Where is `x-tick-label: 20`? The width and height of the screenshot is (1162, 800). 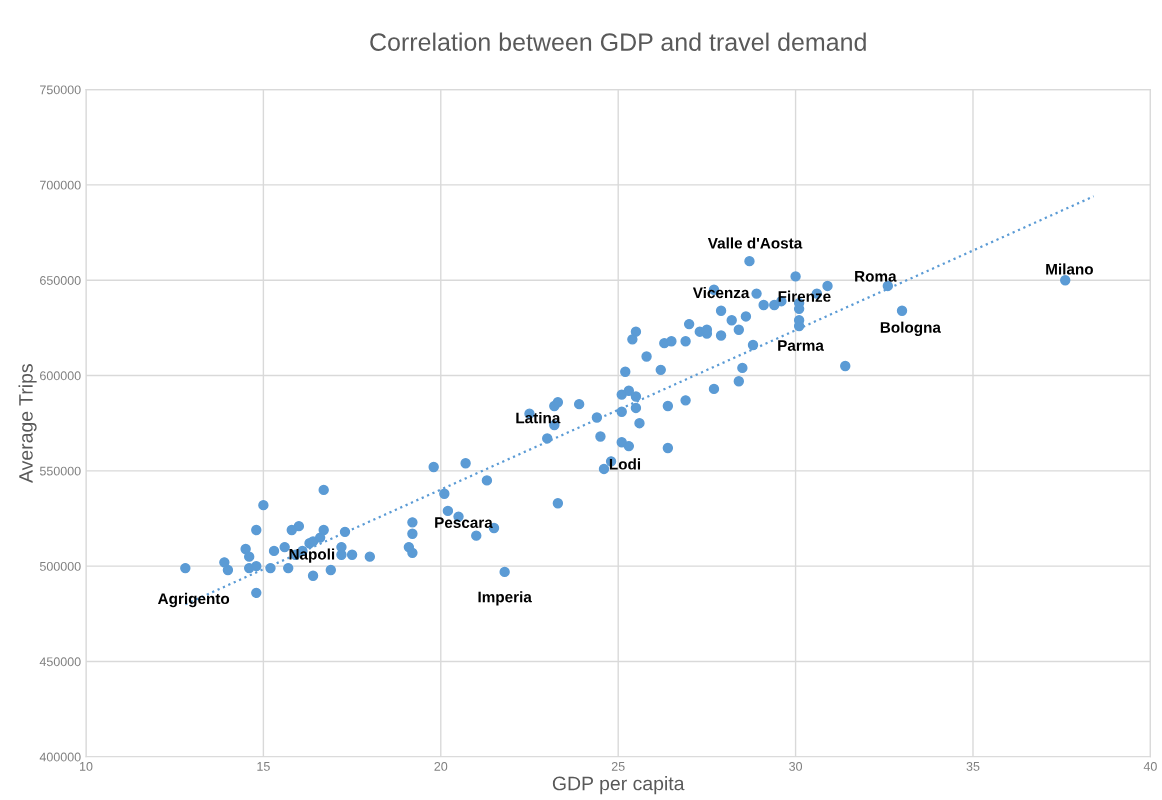 x-tick-label: 20 is located at coordinates (441, 766).